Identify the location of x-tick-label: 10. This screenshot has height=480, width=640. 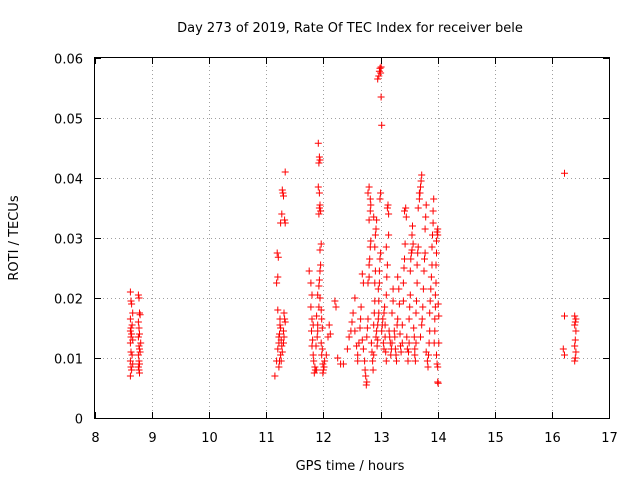
(209, 438).